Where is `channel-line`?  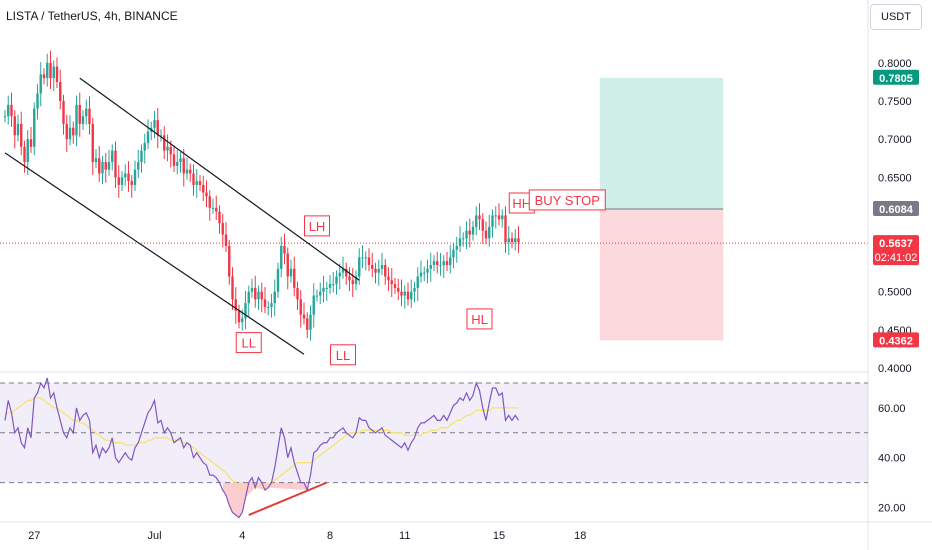 channel-line is located at coordinates (219, 179).